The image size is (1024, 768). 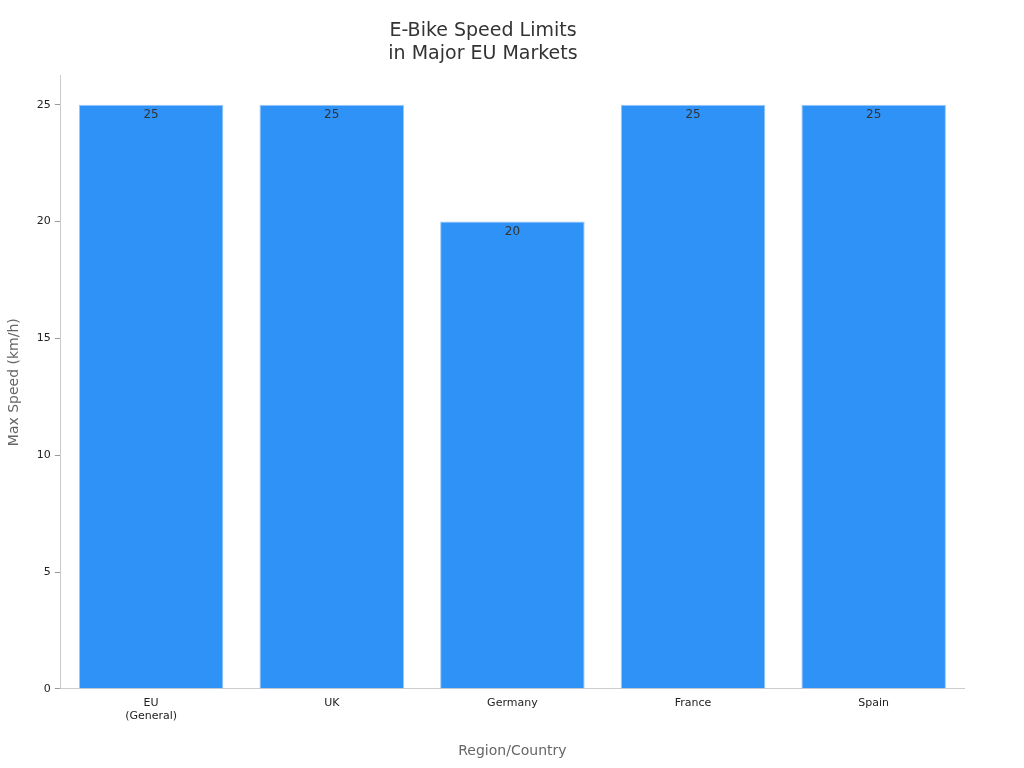 I want to click on y-tick-label: 25, so click(x=43, y=104).